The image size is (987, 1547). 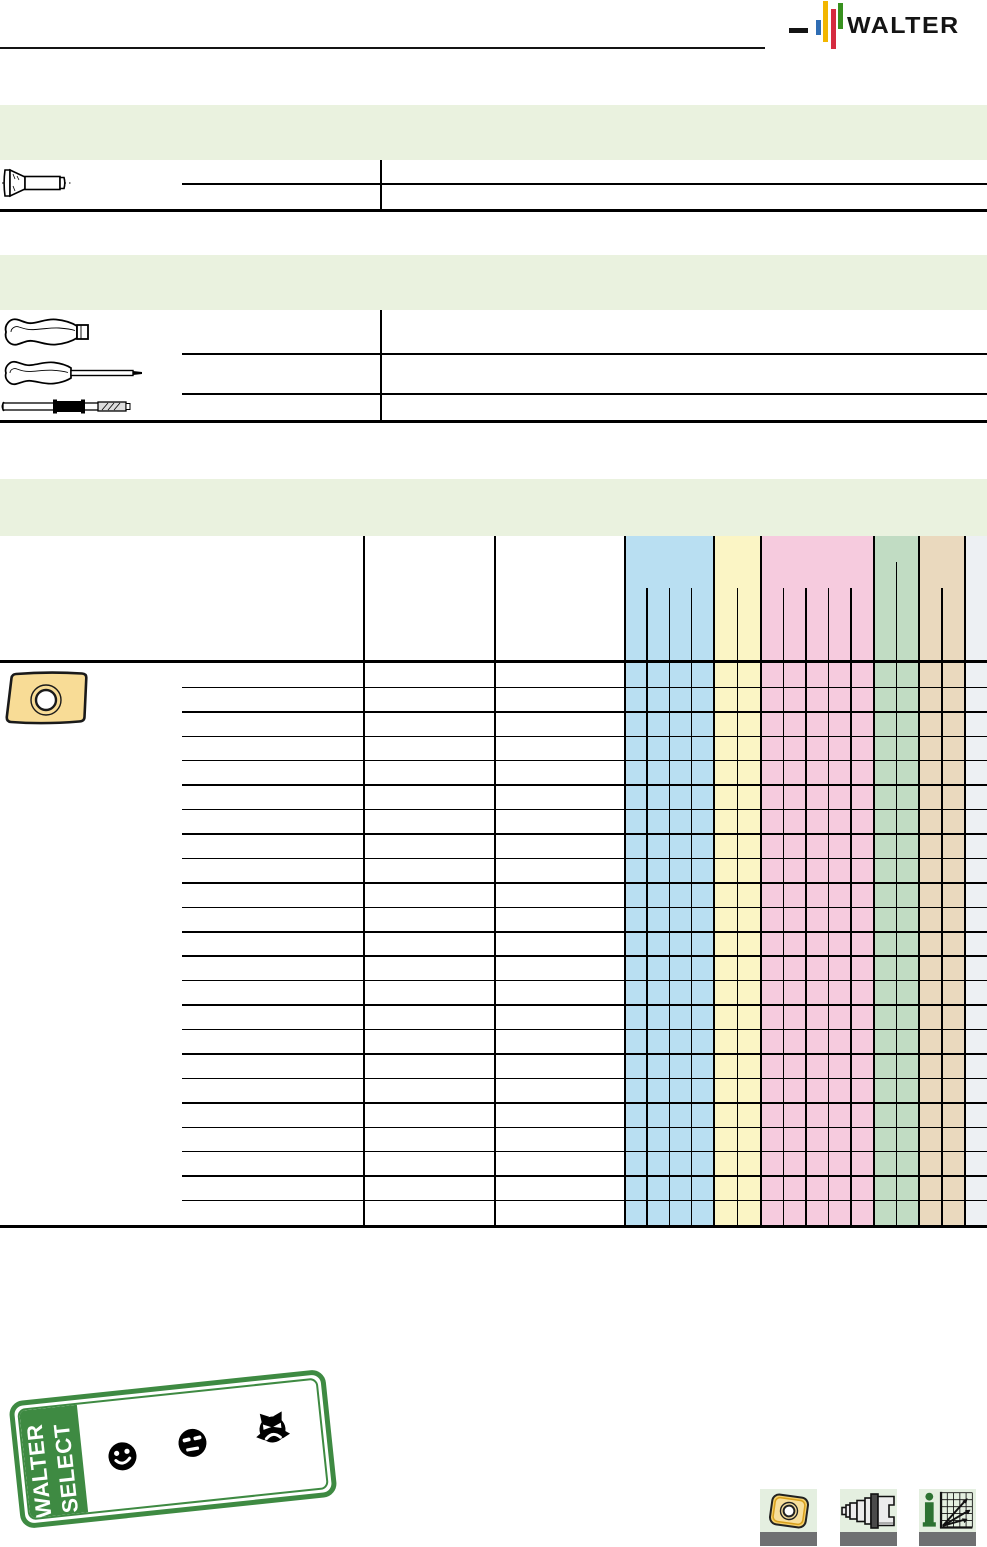 I want to click on logo-bar-red, so click(x=833, y=29).